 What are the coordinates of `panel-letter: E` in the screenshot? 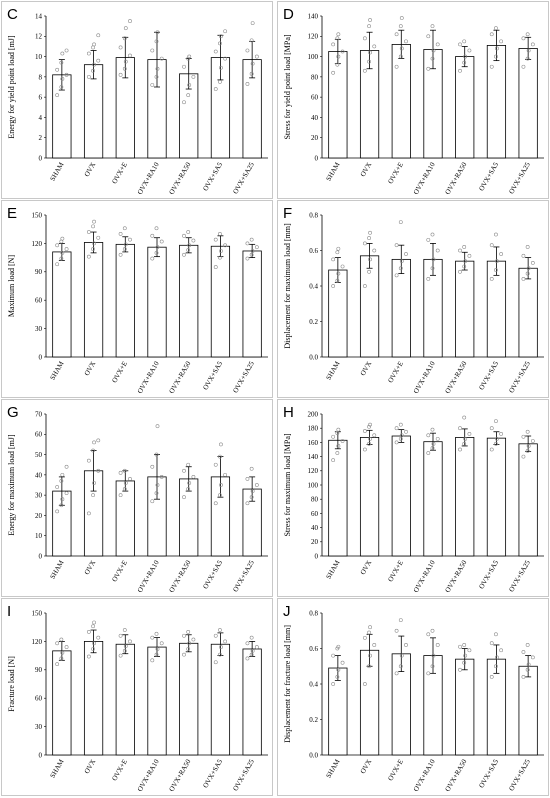 It's located at (12, 213).